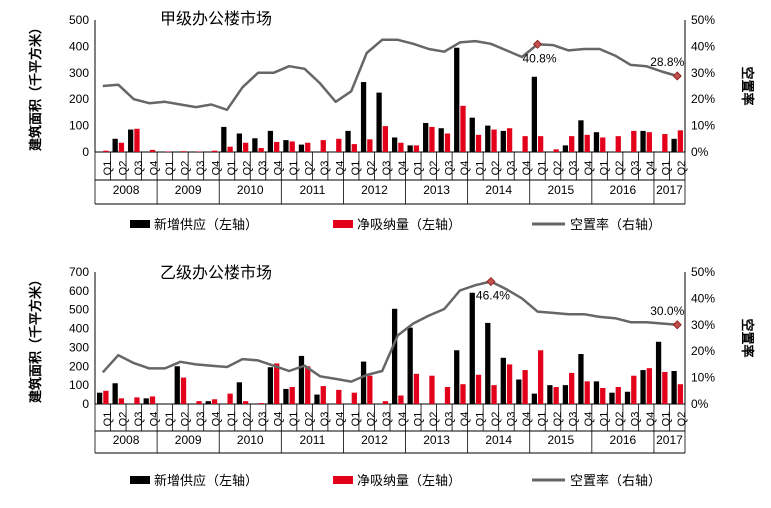 This screenshot has height=508, width=771. Describe the element at coordinates (188, 440) in the screenshot. I see `year-label: 2009` at that location.